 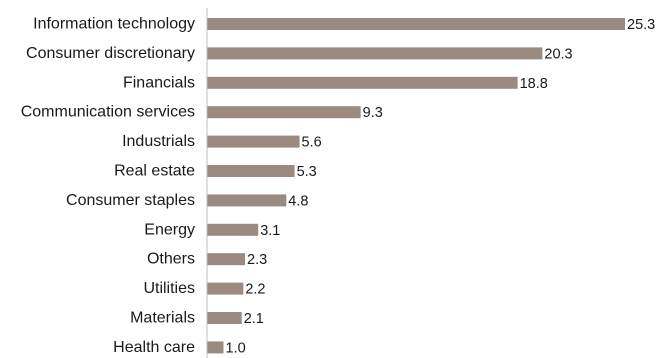 I want to click on value-label-6: 4.8, so click(x=298, y=201).